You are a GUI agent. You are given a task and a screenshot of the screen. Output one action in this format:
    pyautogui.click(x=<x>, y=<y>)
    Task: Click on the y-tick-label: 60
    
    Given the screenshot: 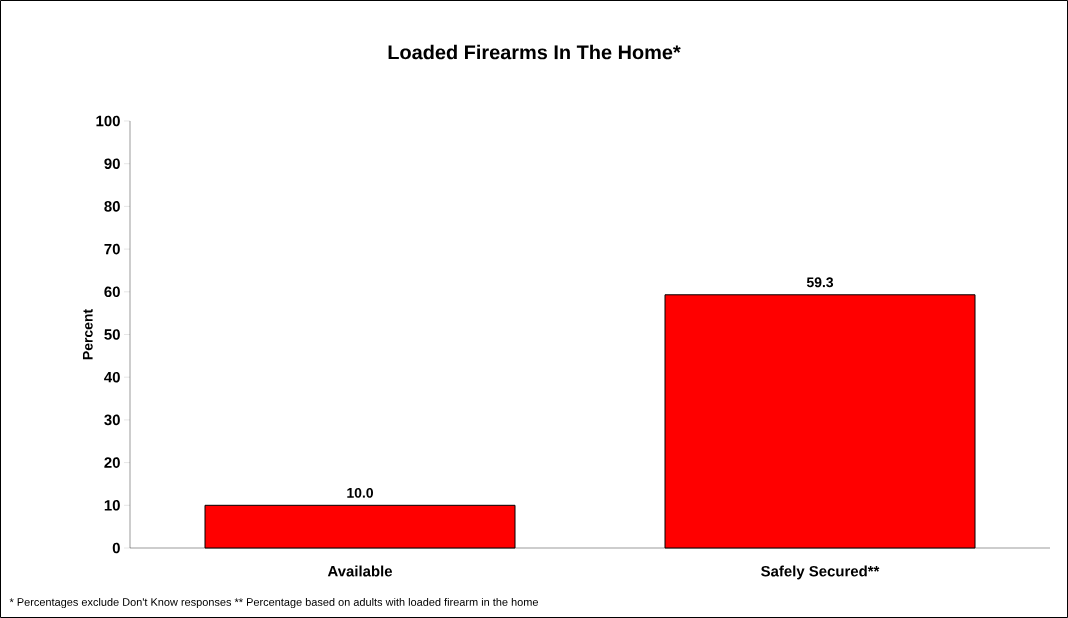 What is the action you would take?
    pyautogui.click(x=112, y=292)
    